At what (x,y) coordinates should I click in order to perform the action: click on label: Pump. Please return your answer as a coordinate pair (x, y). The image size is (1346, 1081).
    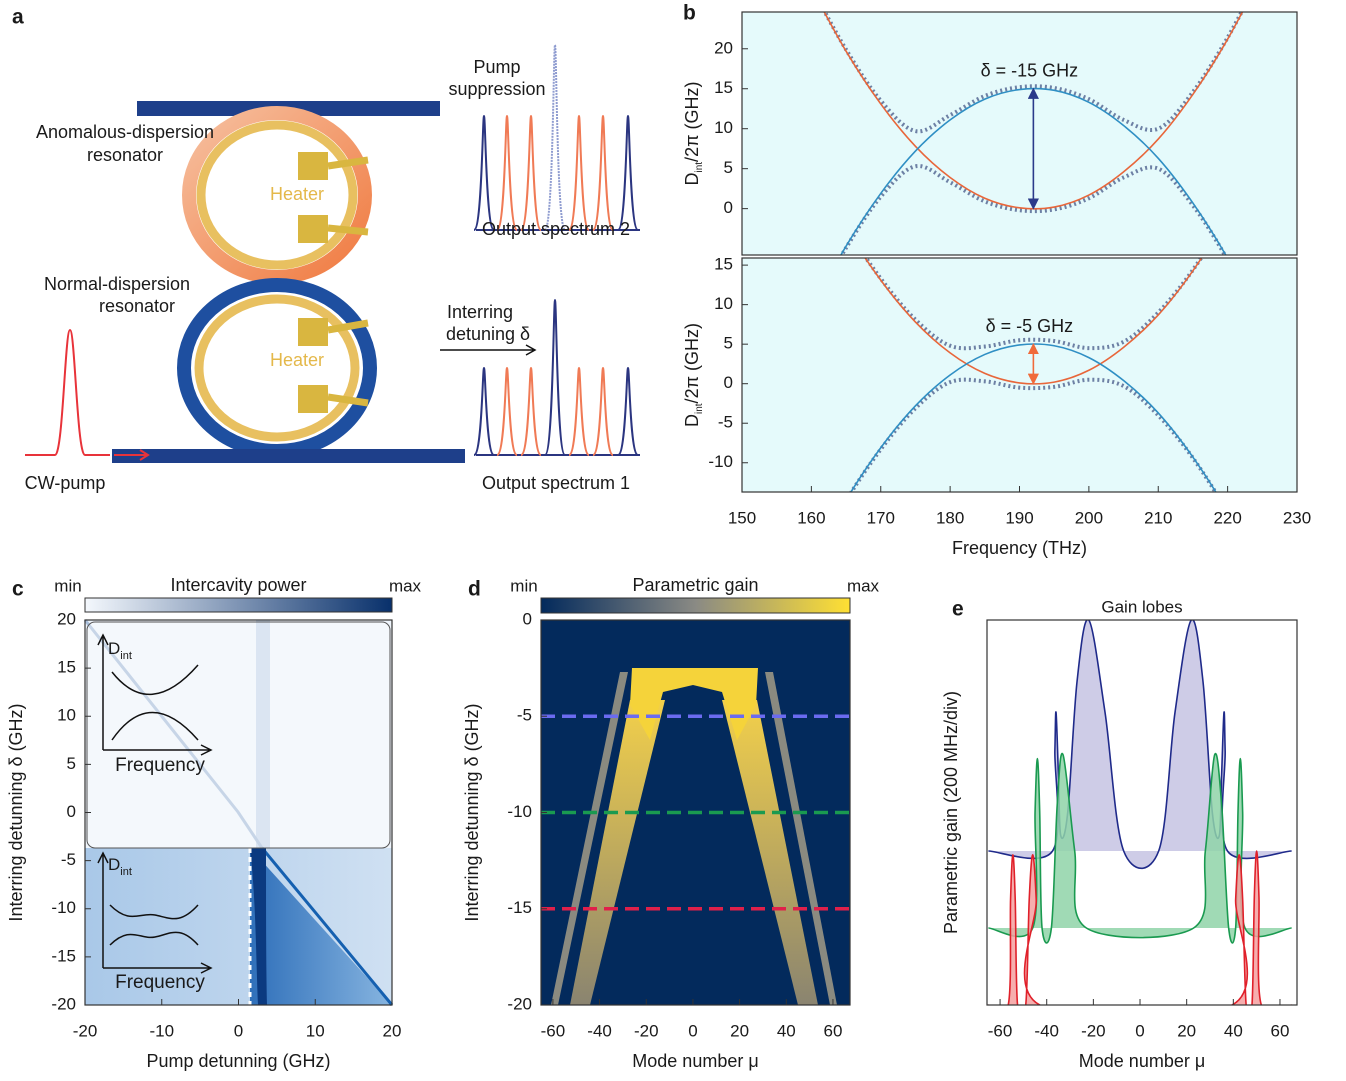
    Looking at the image, I should click on (496, 67).